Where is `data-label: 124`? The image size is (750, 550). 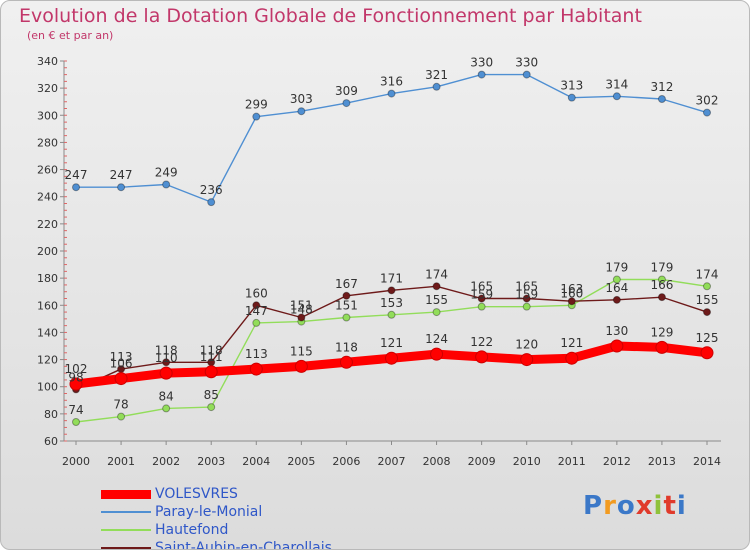 data-label: 124 is located at coordinates (436, 339).